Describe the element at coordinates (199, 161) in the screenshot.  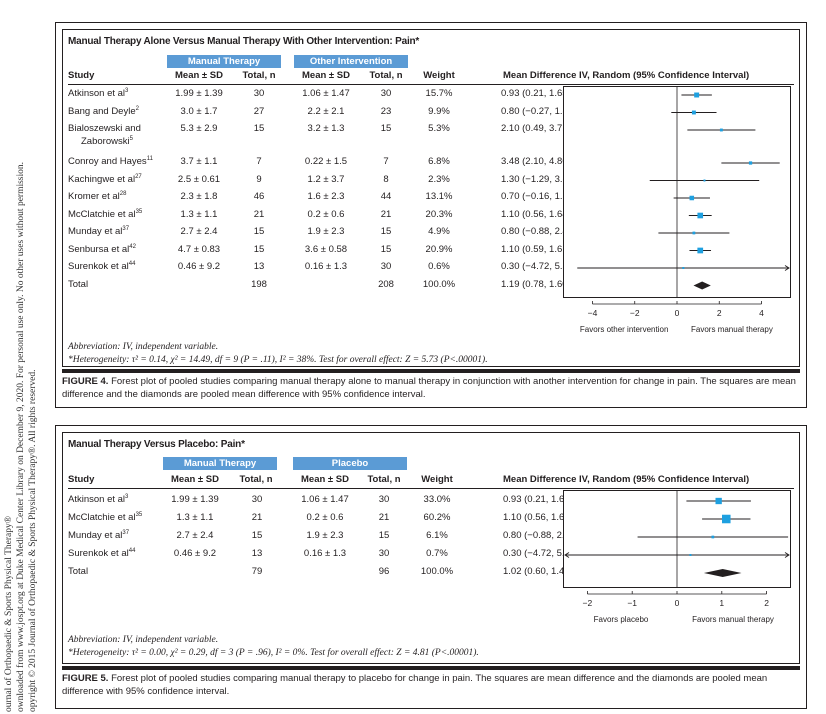
I see `mean-sd-group1: 3.7 ± 1.1` at that location.